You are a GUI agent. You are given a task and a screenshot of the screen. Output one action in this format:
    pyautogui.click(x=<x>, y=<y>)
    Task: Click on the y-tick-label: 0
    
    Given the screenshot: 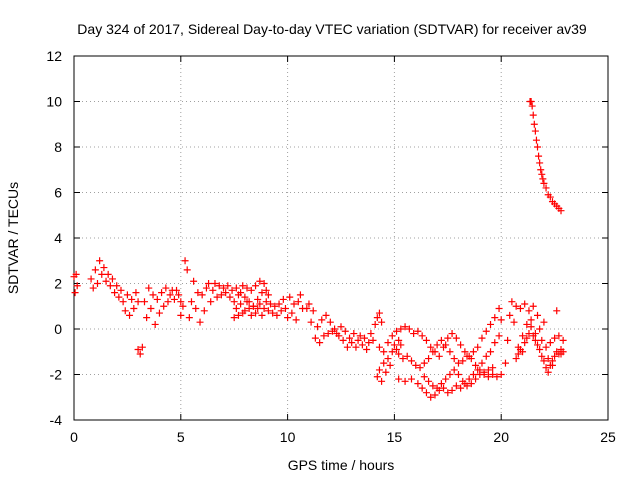 What is the action you would take?
    pyautogui.click(x=58, y=329)
    